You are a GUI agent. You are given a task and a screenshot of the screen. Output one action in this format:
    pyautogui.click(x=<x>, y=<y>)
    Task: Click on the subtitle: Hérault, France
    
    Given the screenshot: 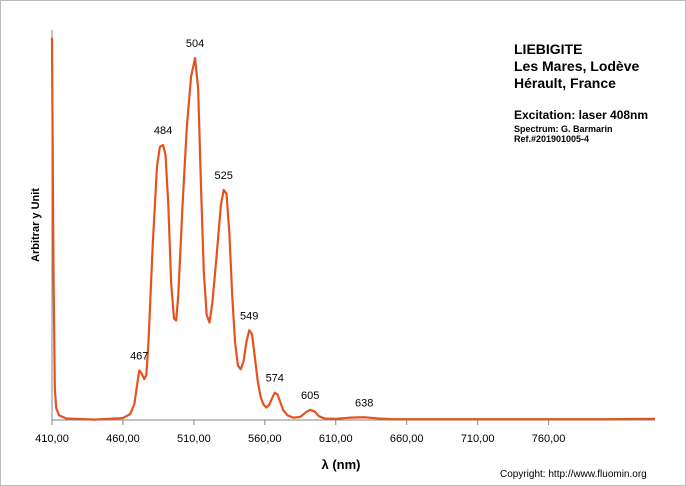 What is the action you would take?
    pyautogui.click(x=565, y=83)
    